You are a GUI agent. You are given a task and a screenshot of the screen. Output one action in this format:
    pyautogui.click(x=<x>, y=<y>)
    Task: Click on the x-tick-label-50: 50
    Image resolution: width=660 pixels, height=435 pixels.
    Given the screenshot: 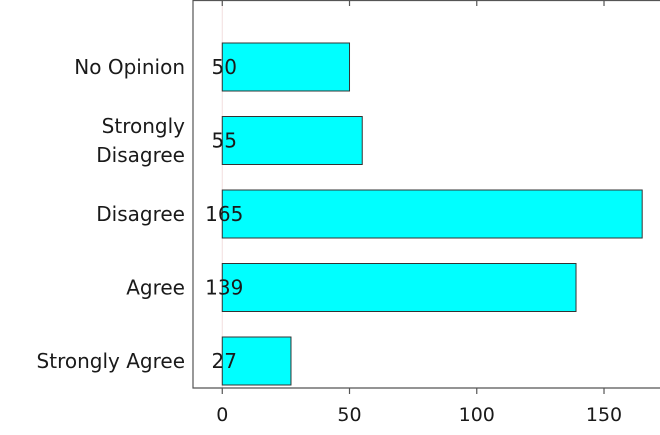 What is the action you would take?
    pyautogui.click(x=349, y=415)
    